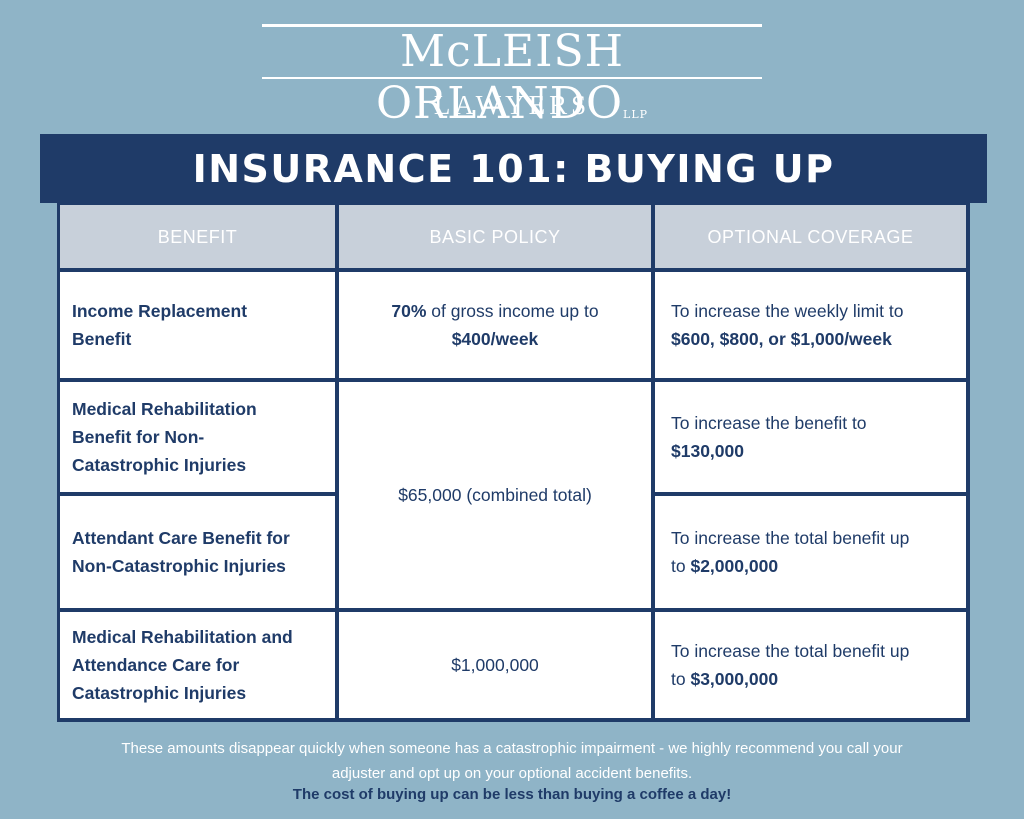 The height and width of the screenshot is (819, 1024). Describe the element at coordinates (734, 566) in the screenshot. I see `optional-amount: $2,000,000` at that location.